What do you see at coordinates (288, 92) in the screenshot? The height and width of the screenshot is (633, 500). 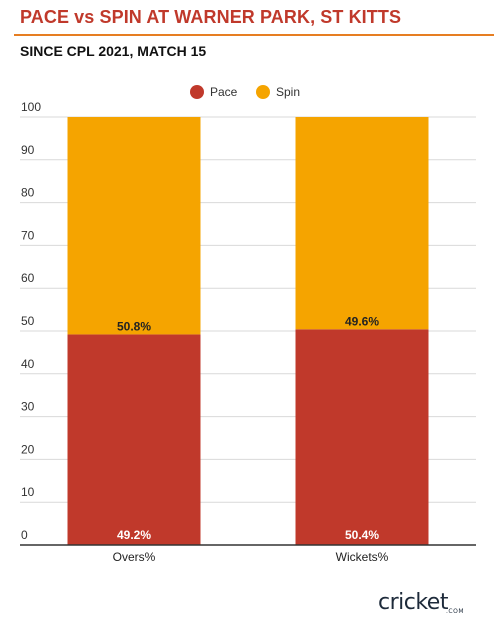 I see `legend-label-spin: Spin` at bounding box center [288, 92].